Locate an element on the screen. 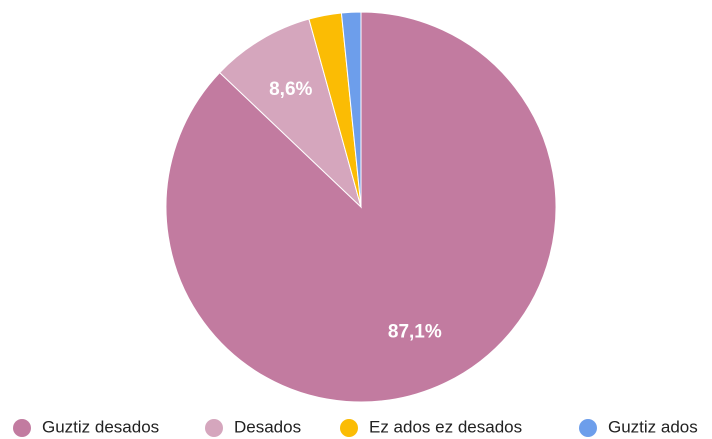  slice-label: 87,1% is located at coordinates (415, 331).